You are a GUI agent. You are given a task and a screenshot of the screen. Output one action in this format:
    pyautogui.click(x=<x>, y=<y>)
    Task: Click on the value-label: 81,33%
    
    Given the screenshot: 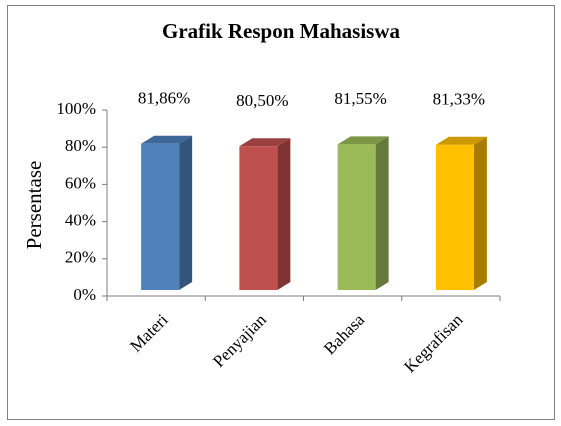 What is the action you would take?
    pyautogui.click(x=459, y=99)
    